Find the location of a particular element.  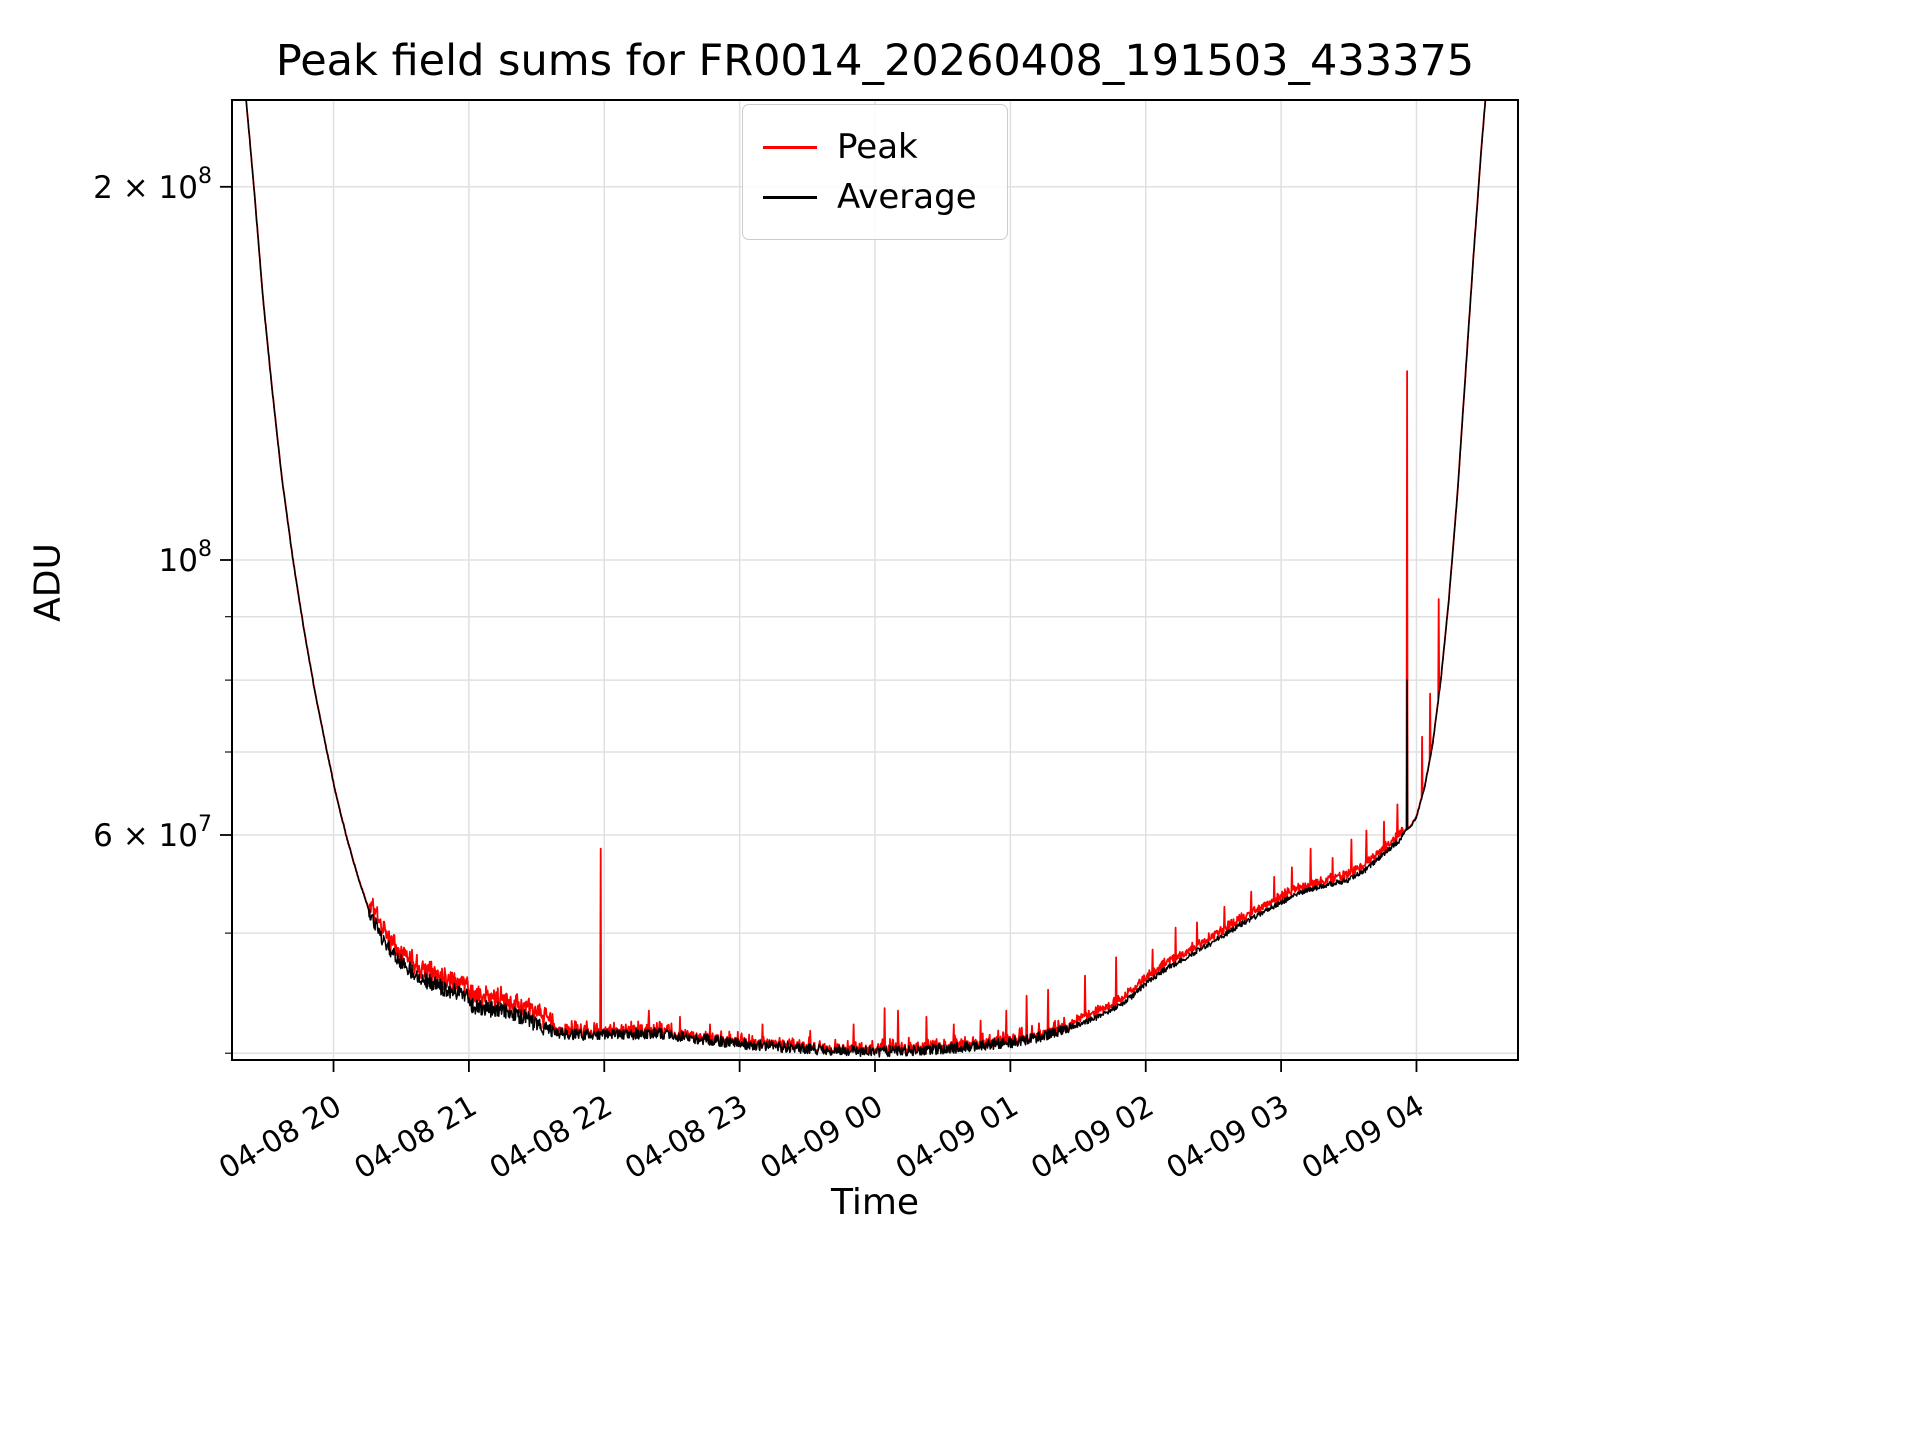

x-tick-label: 04-09 00 is located at coordinates (822, 1138).